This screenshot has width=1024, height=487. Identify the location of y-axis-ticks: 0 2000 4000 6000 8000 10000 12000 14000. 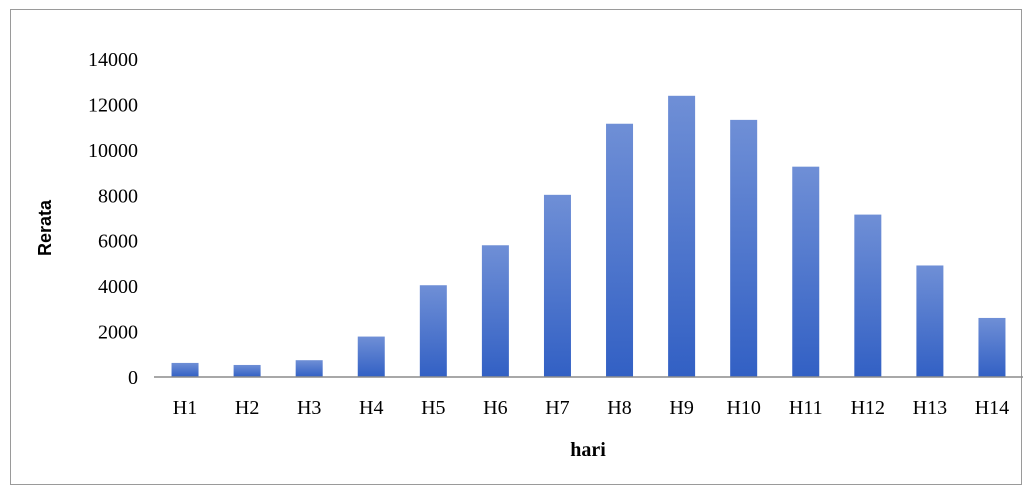
(113, 219).